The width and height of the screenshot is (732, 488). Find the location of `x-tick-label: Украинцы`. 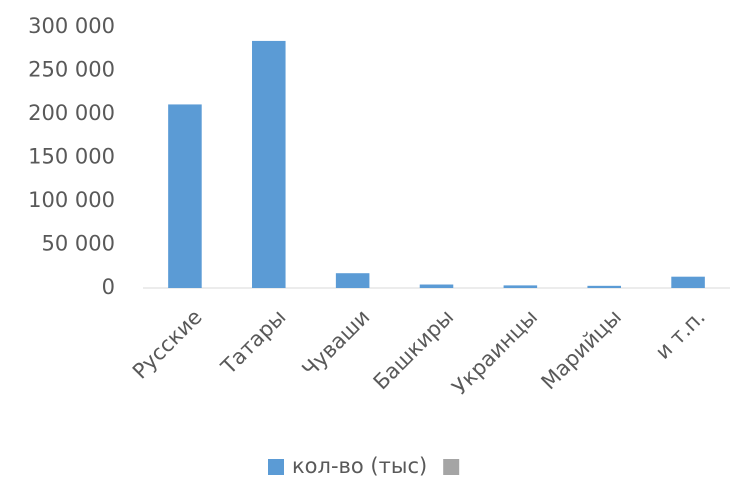

x-tick-label: Украинцы is located at coordinates (494, 352).